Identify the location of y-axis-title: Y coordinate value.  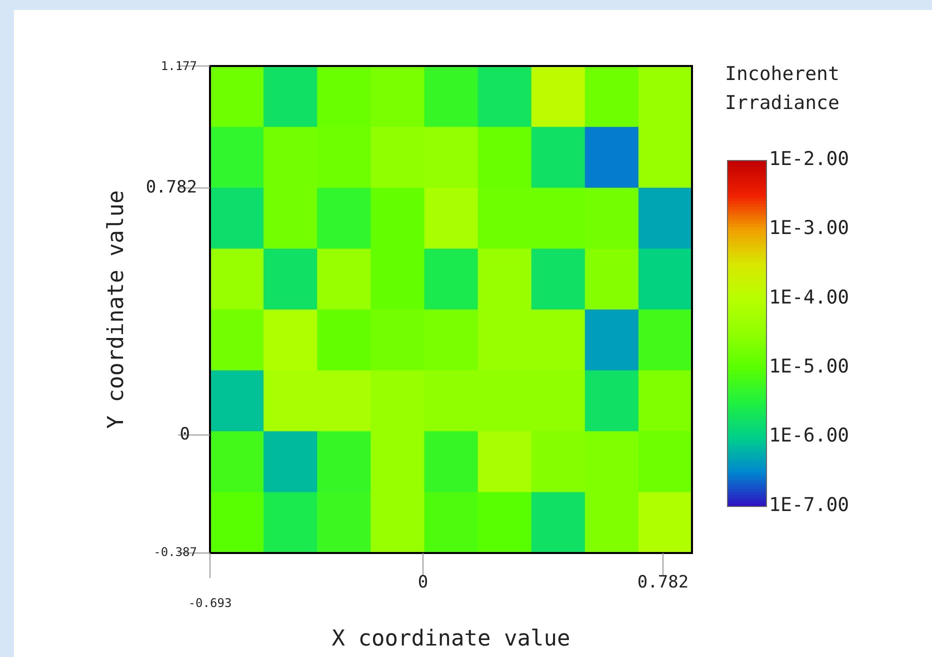
(116, 309).